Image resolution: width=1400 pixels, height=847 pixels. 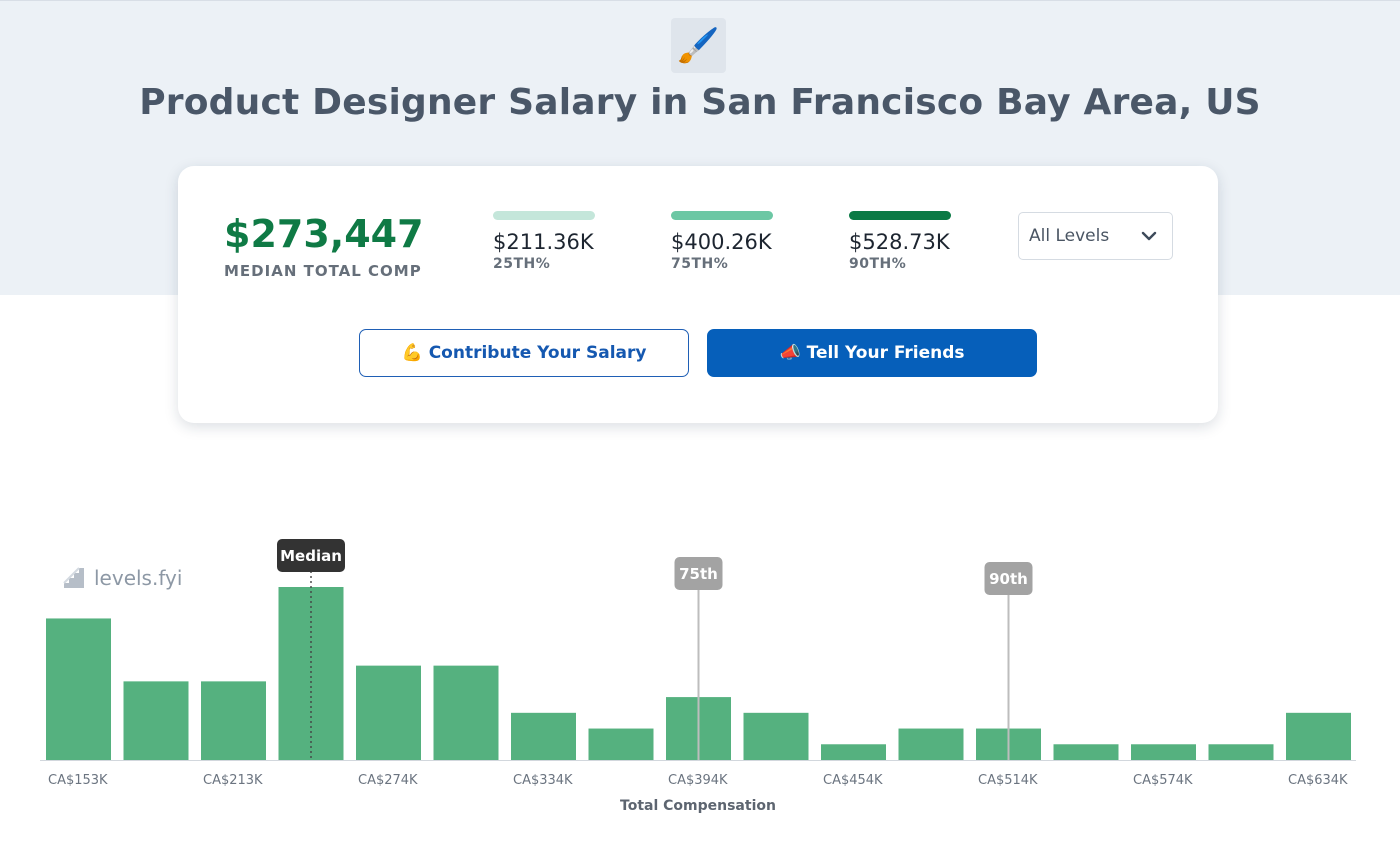 I want to click on watermark-text: levels.fyi, so click(x=138, y=578).